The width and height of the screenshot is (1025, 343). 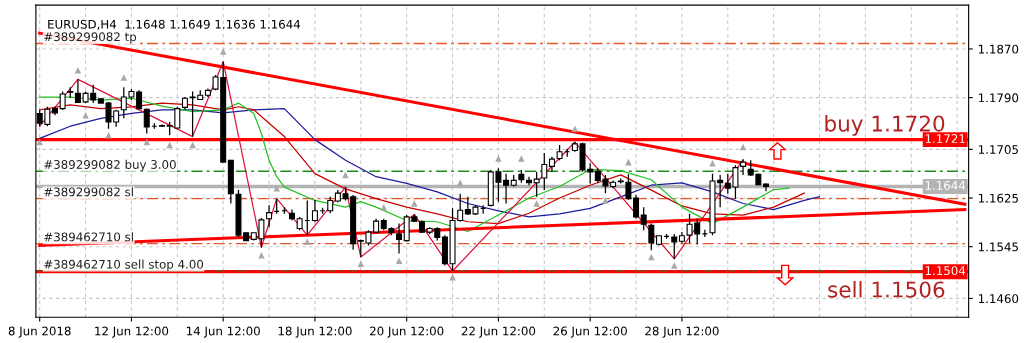 I want to click on y-tick-label: 1.1705, so click(x=998, y=149).